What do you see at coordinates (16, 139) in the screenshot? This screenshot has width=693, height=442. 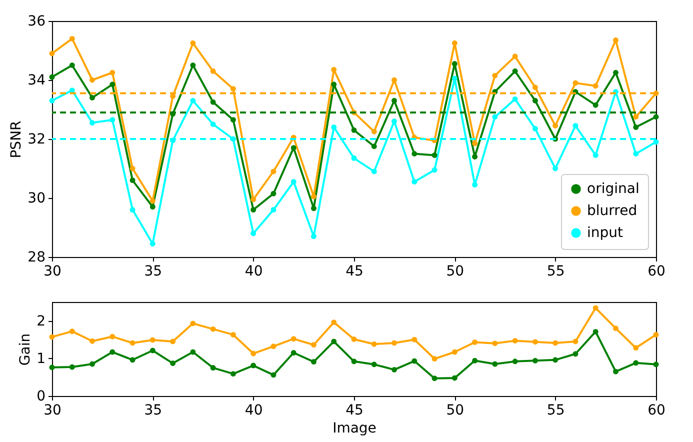 I see `y-axis-title: PSNR` at bounding box center [16, 139].